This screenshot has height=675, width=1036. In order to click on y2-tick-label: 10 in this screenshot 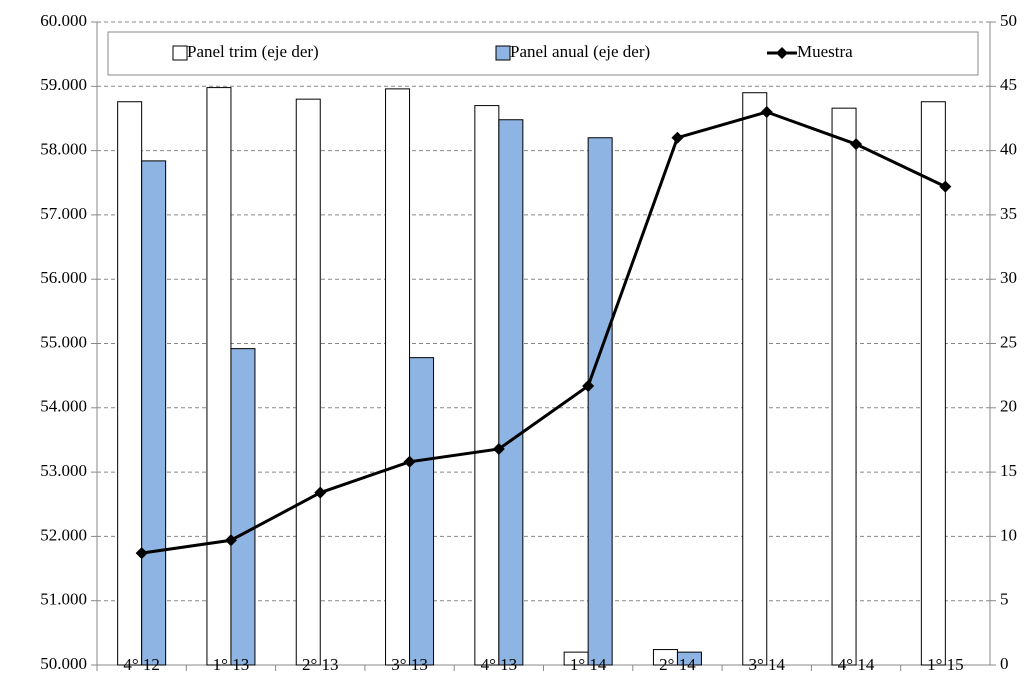, I will do `click(1008, 534)`.